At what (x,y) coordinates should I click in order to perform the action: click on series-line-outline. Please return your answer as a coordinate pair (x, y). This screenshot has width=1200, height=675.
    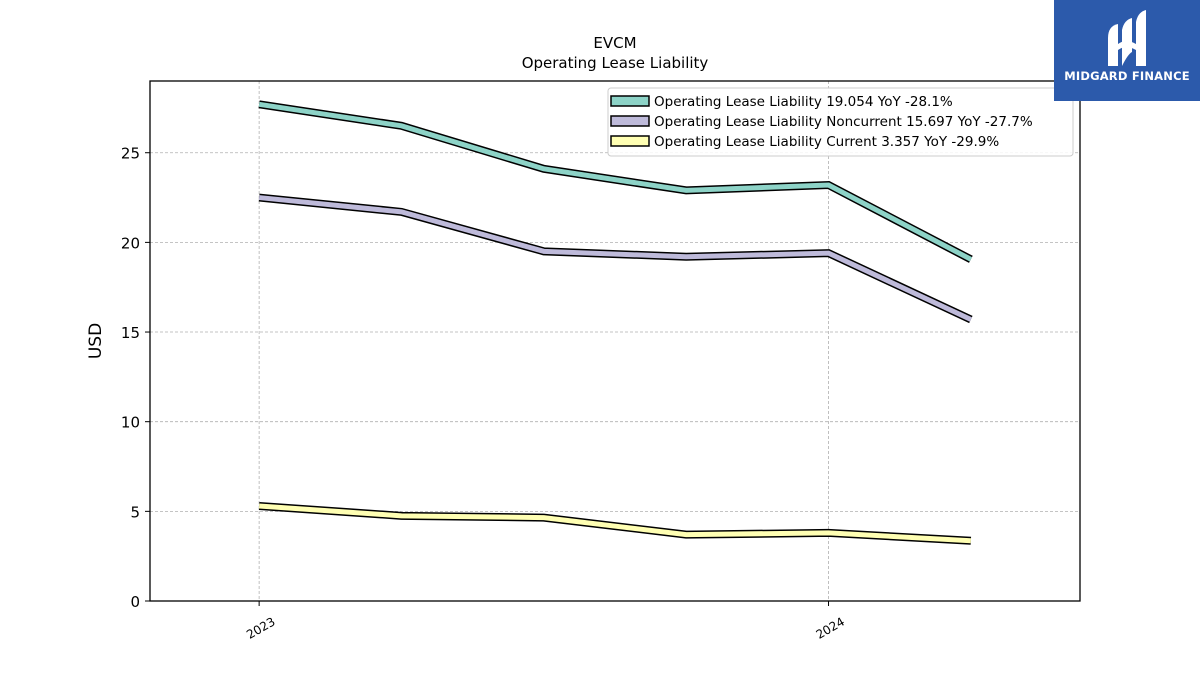
    Looking at the image, I should click on (615, 258).